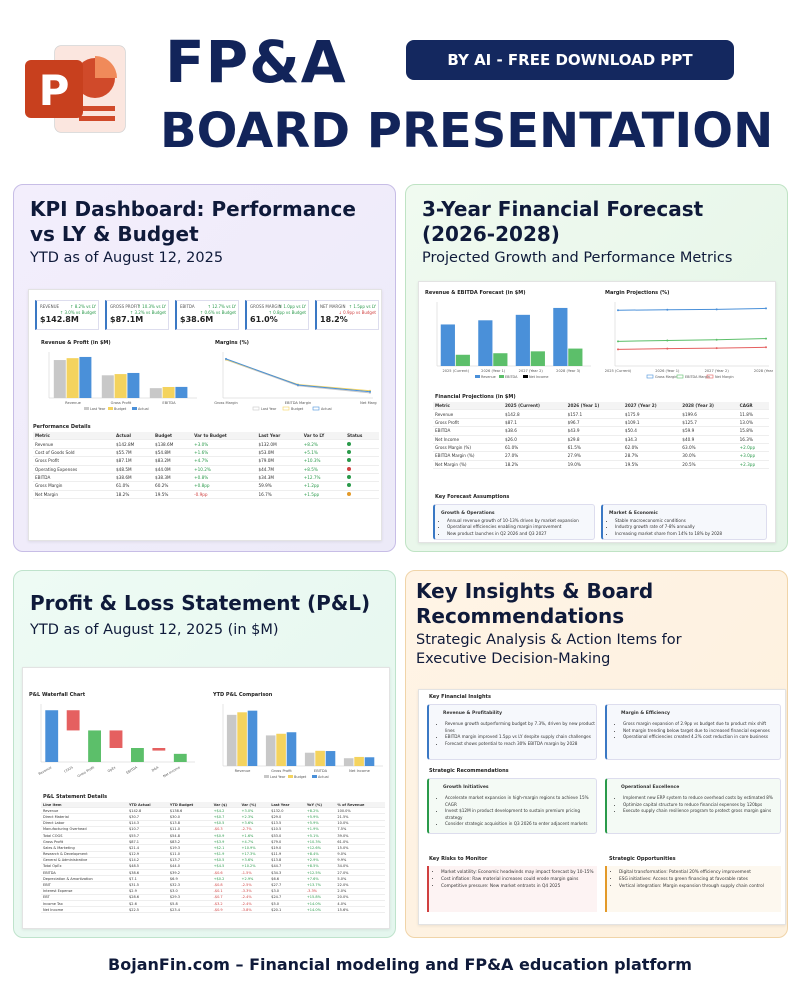  What do you see at coordinates (84, 885) in the screenshot?
I see `table-cell: EBIT` at bounding box center [84, 885].